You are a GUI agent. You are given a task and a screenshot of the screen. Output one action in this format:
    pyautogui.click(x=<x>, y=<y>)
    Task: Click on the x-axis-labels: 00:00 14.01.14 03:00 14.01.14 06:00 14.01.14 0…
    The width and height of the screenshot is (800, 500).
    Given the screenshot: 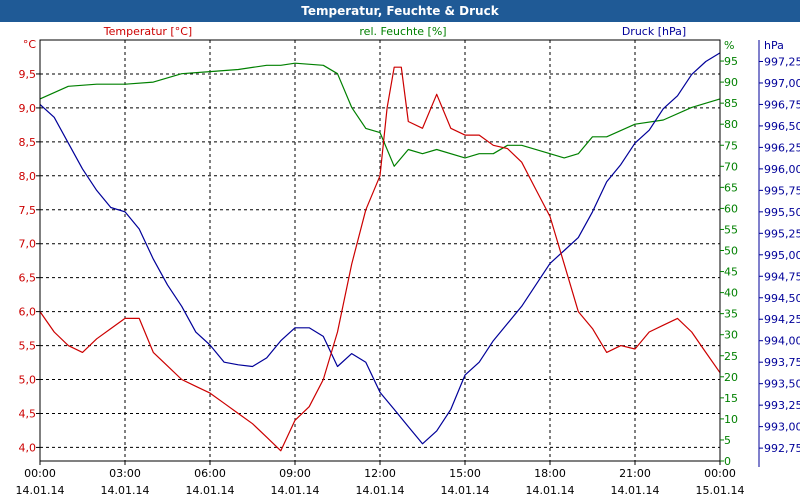 What is the action you would take?
    pyautogui.click(x=380, y=479)
    